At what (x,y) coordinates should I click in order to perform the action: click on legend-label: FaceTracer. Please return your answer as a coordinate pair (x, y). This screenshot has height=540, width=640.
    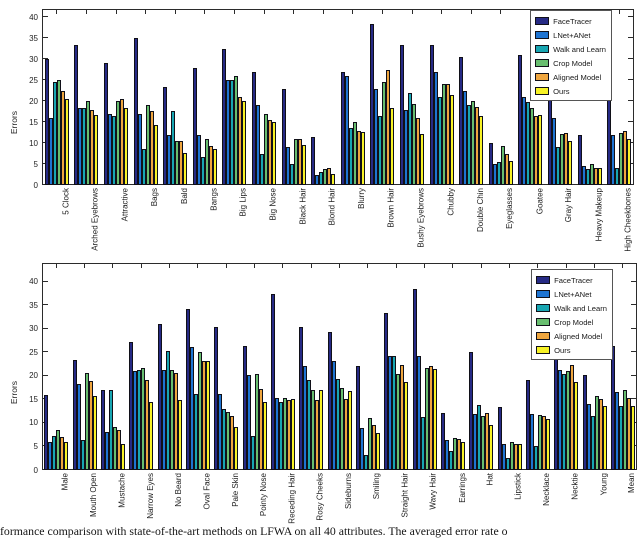
    Looking at the image, I should click on (572, 21).